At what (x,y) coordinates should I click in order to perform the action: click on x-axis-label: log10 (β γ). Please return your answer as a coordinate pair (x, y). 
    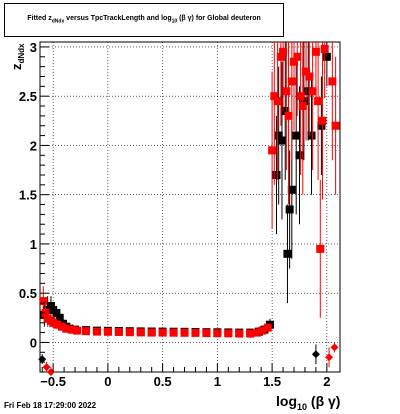
    Looking at the image, I should click on (308, 402).